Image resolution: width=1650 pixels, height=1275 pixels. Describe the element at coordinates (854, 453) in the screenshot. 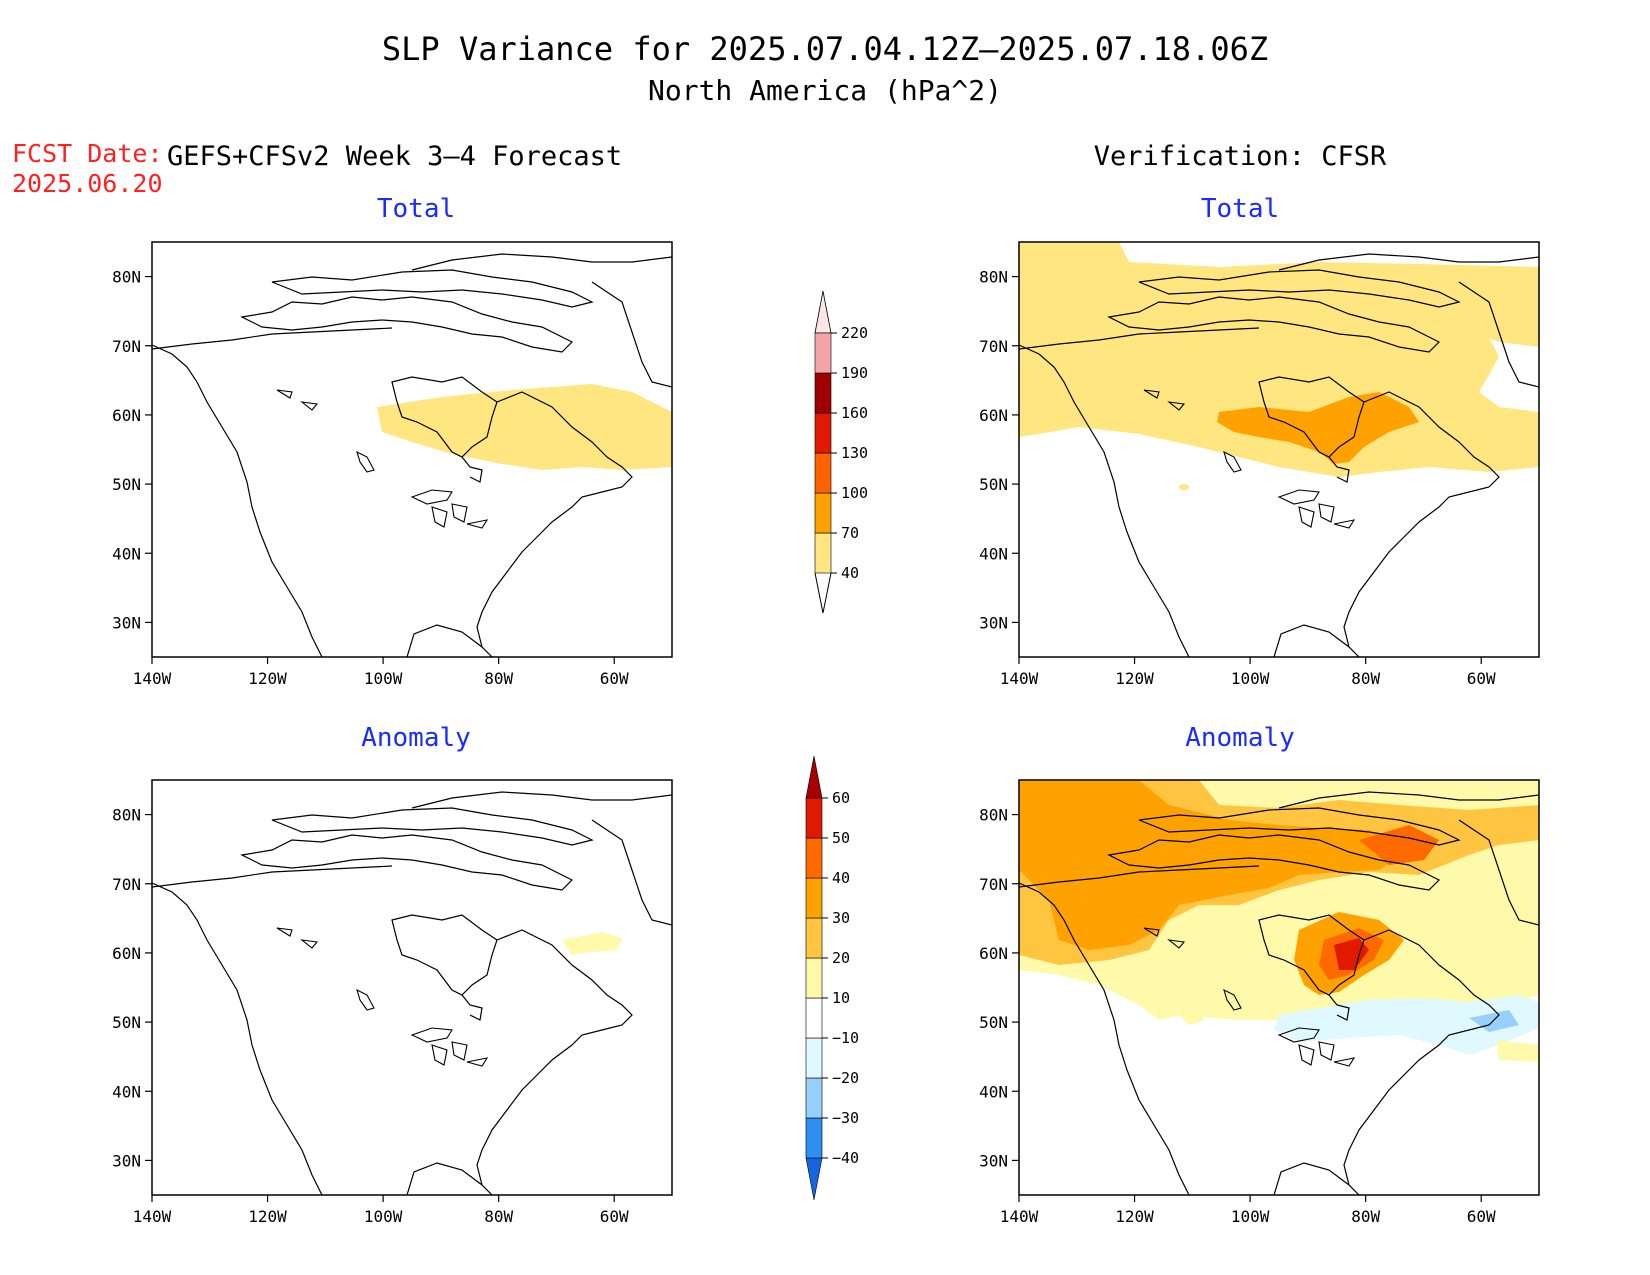

I see `colorbar-level-label: 130` at that location.